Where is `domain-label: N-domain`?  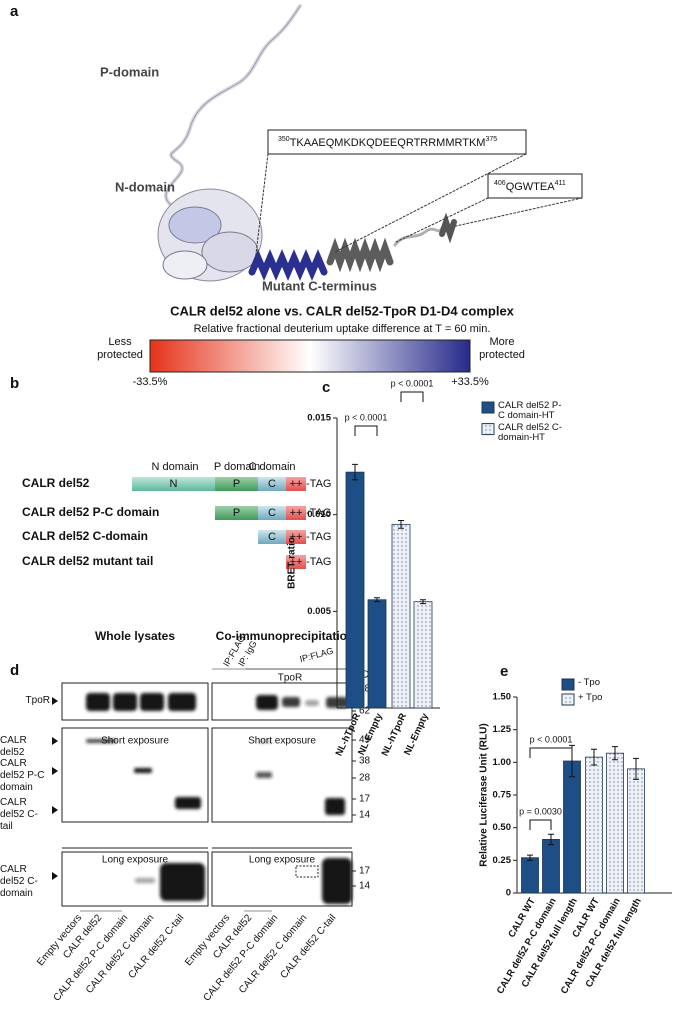
domain-label: N-domain is located at coordinates (145, 186).